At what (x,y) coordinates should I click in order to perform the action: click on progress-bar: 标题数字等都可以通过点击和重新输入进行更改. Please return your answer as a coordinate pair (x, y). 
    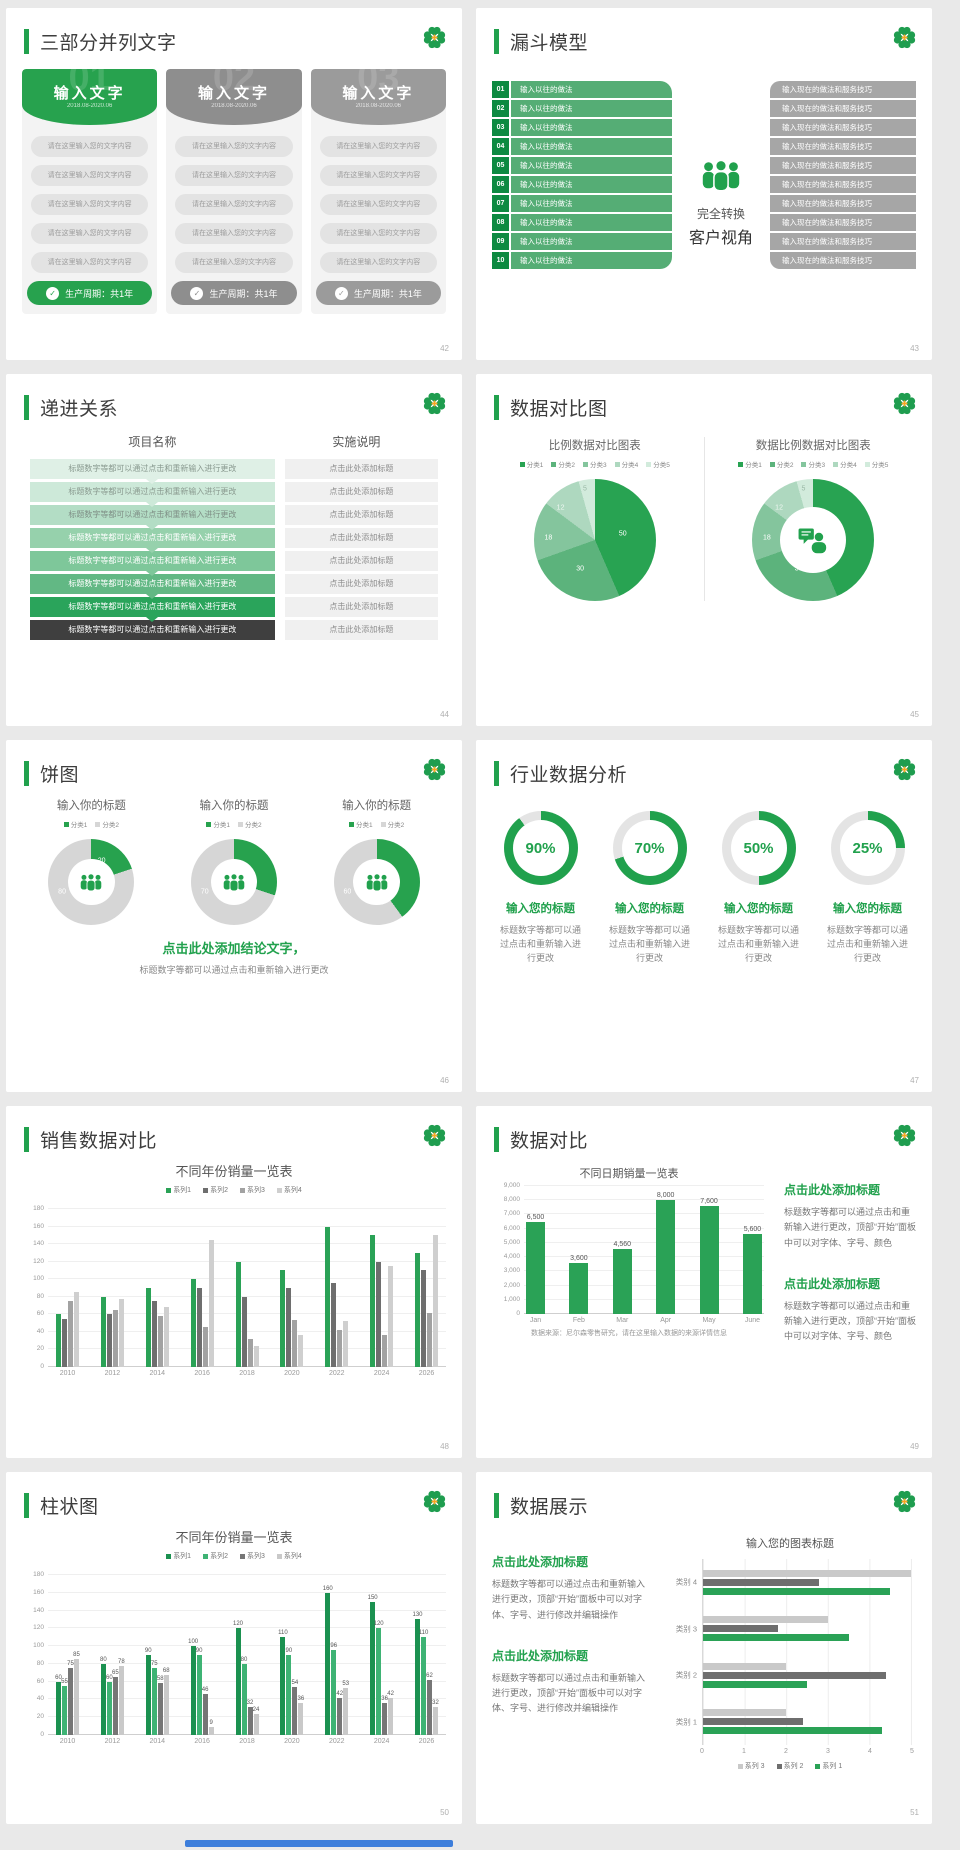
    Looking at the image, I should click on (152, 630).